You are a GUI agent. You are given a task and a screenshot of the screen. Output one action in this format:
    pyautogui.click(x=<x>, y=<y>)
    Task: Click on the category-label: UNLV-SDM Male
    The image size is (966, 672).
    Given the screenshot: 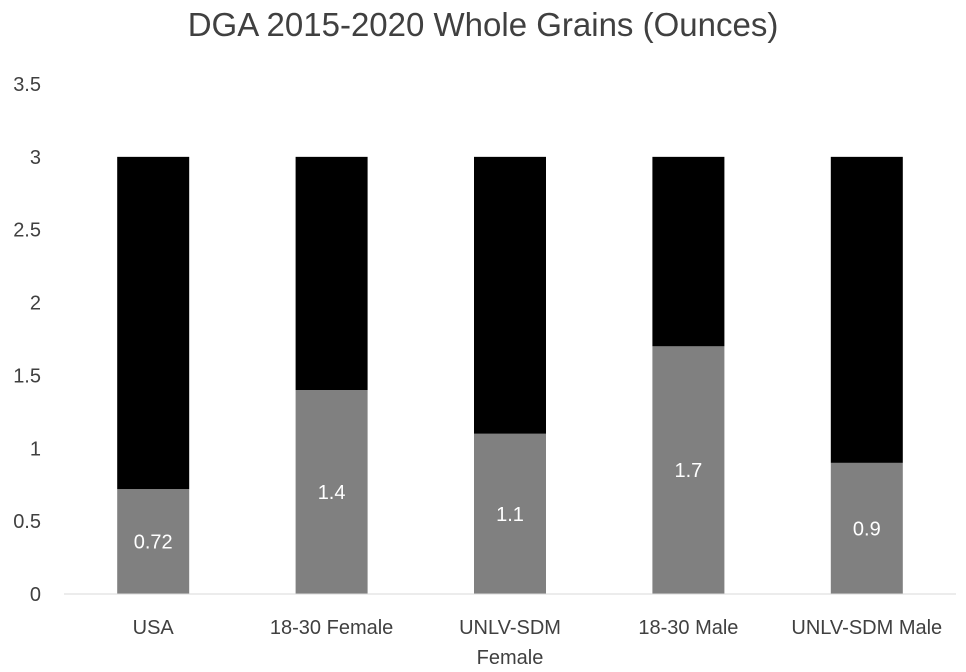 What is the action you would take?
    pyautogui.click(x=866, y=628)
    